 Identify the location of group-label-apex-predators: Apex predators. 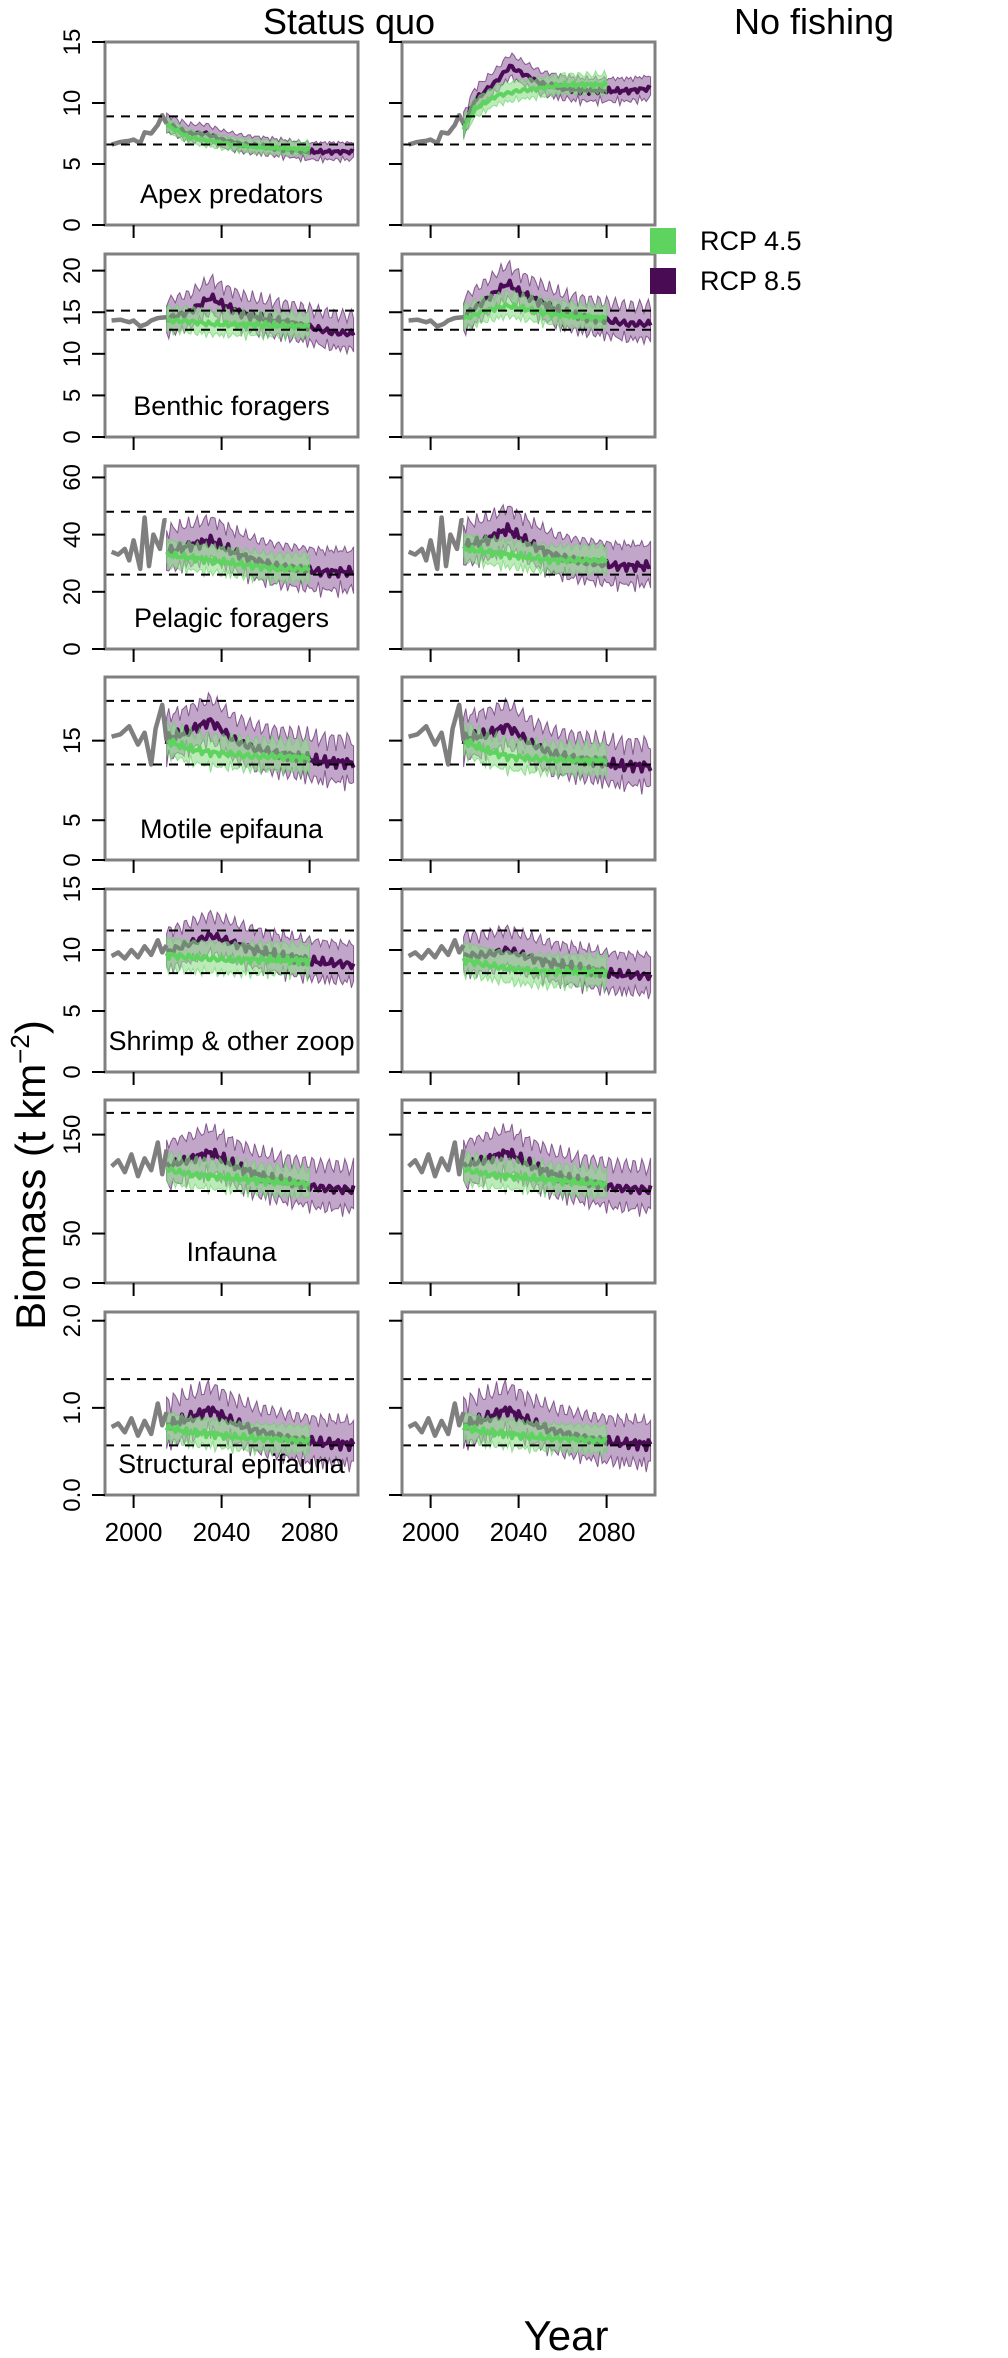
(231, 194).